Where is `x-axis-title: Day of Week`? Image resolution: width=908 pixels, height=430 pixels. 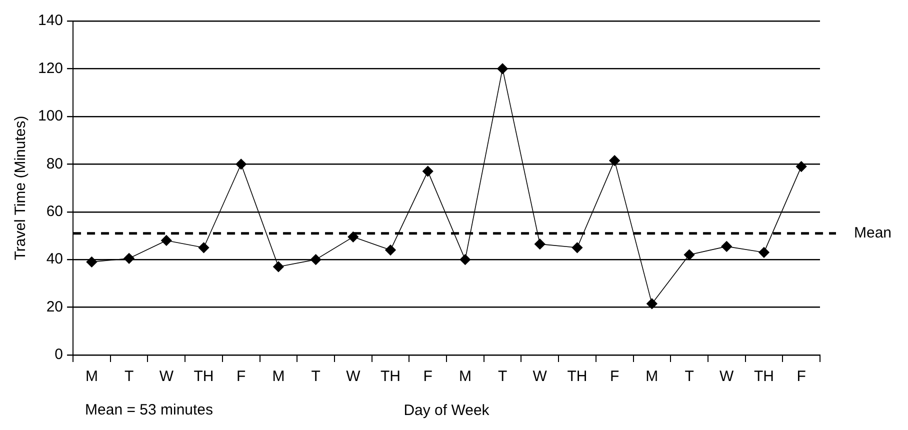 x-axis-title: Day of Week is located at coordinates (447, 411).